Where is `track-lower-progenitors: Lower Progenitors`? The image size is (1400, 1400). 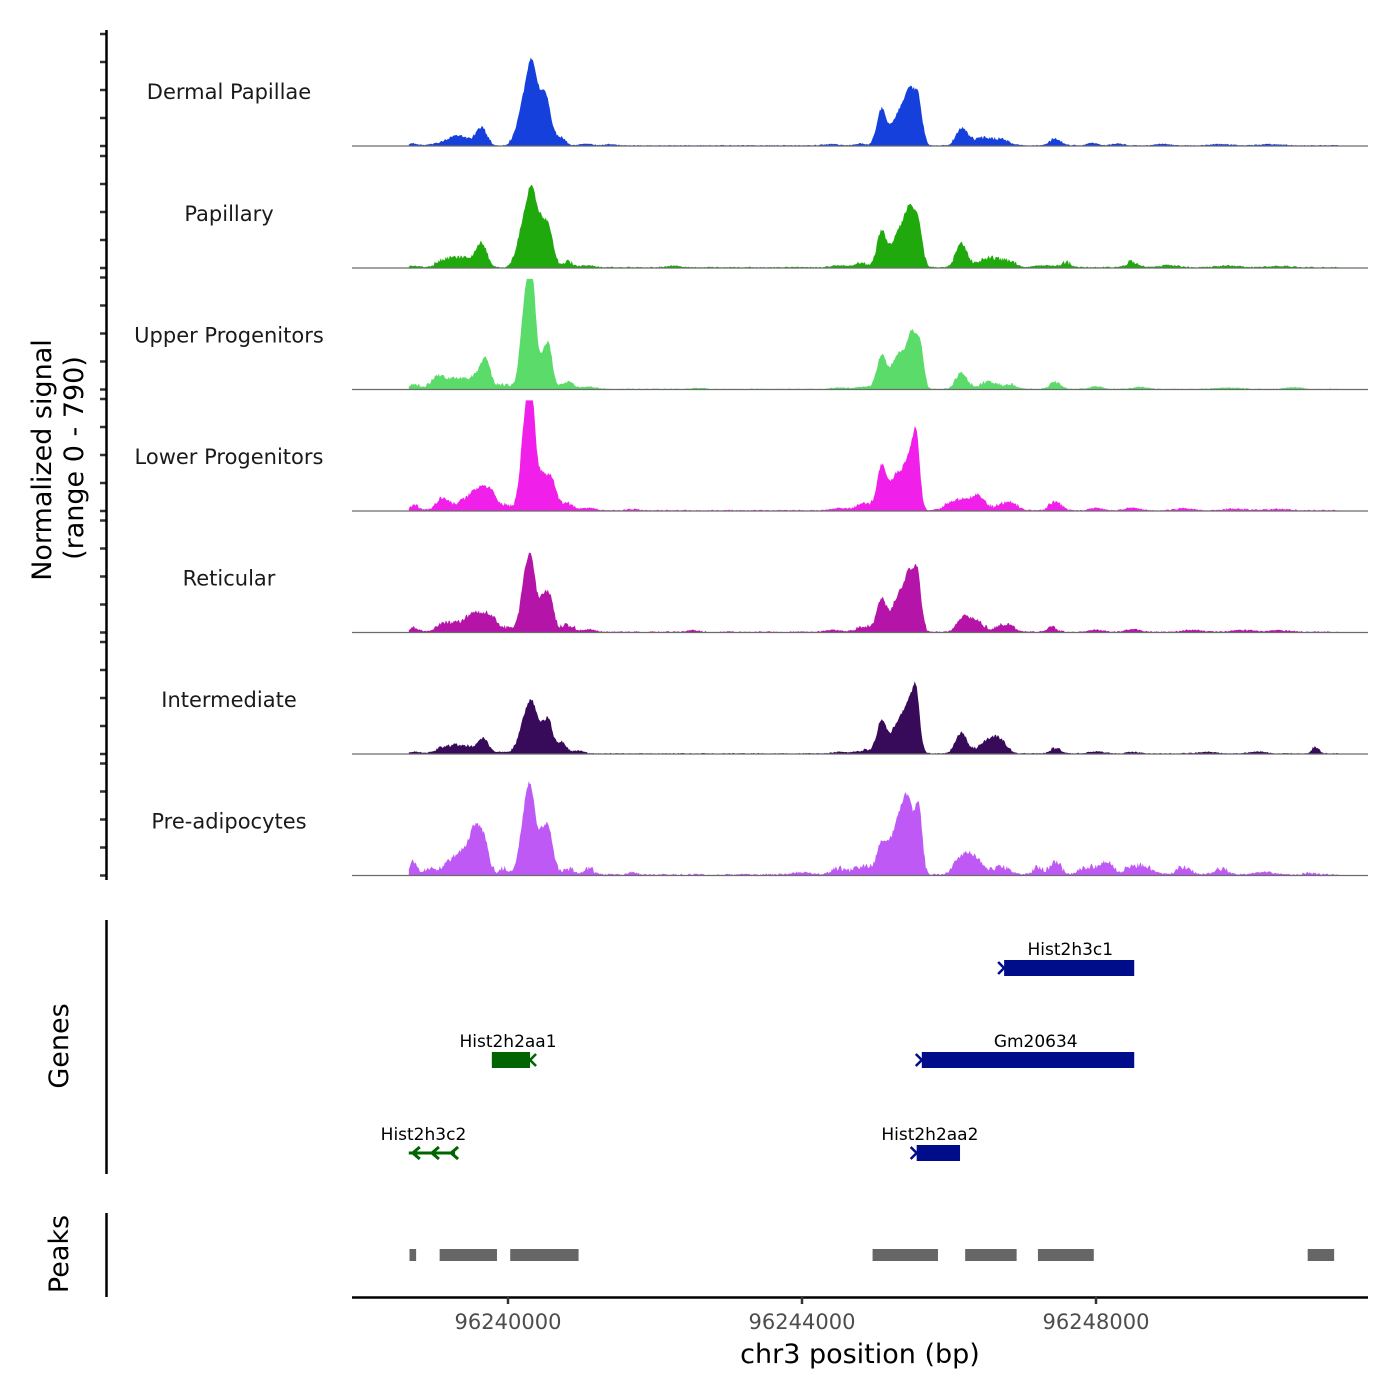
track-lower-progenitors: Lower Progenitors is located at coordinates (751, 456).